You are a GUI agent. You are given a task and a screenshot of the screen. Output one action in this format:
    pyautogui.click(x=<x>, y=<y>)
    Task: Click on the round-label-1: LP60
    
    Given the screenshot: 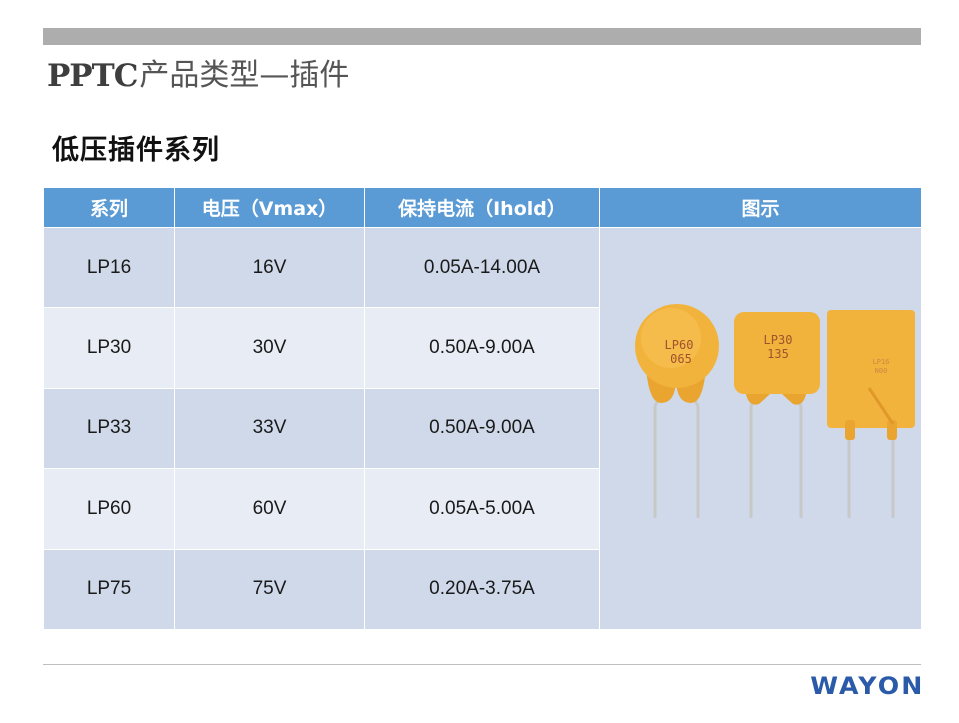 What is the action you would take?
    pyautogui.click(x=678, y=345)
    